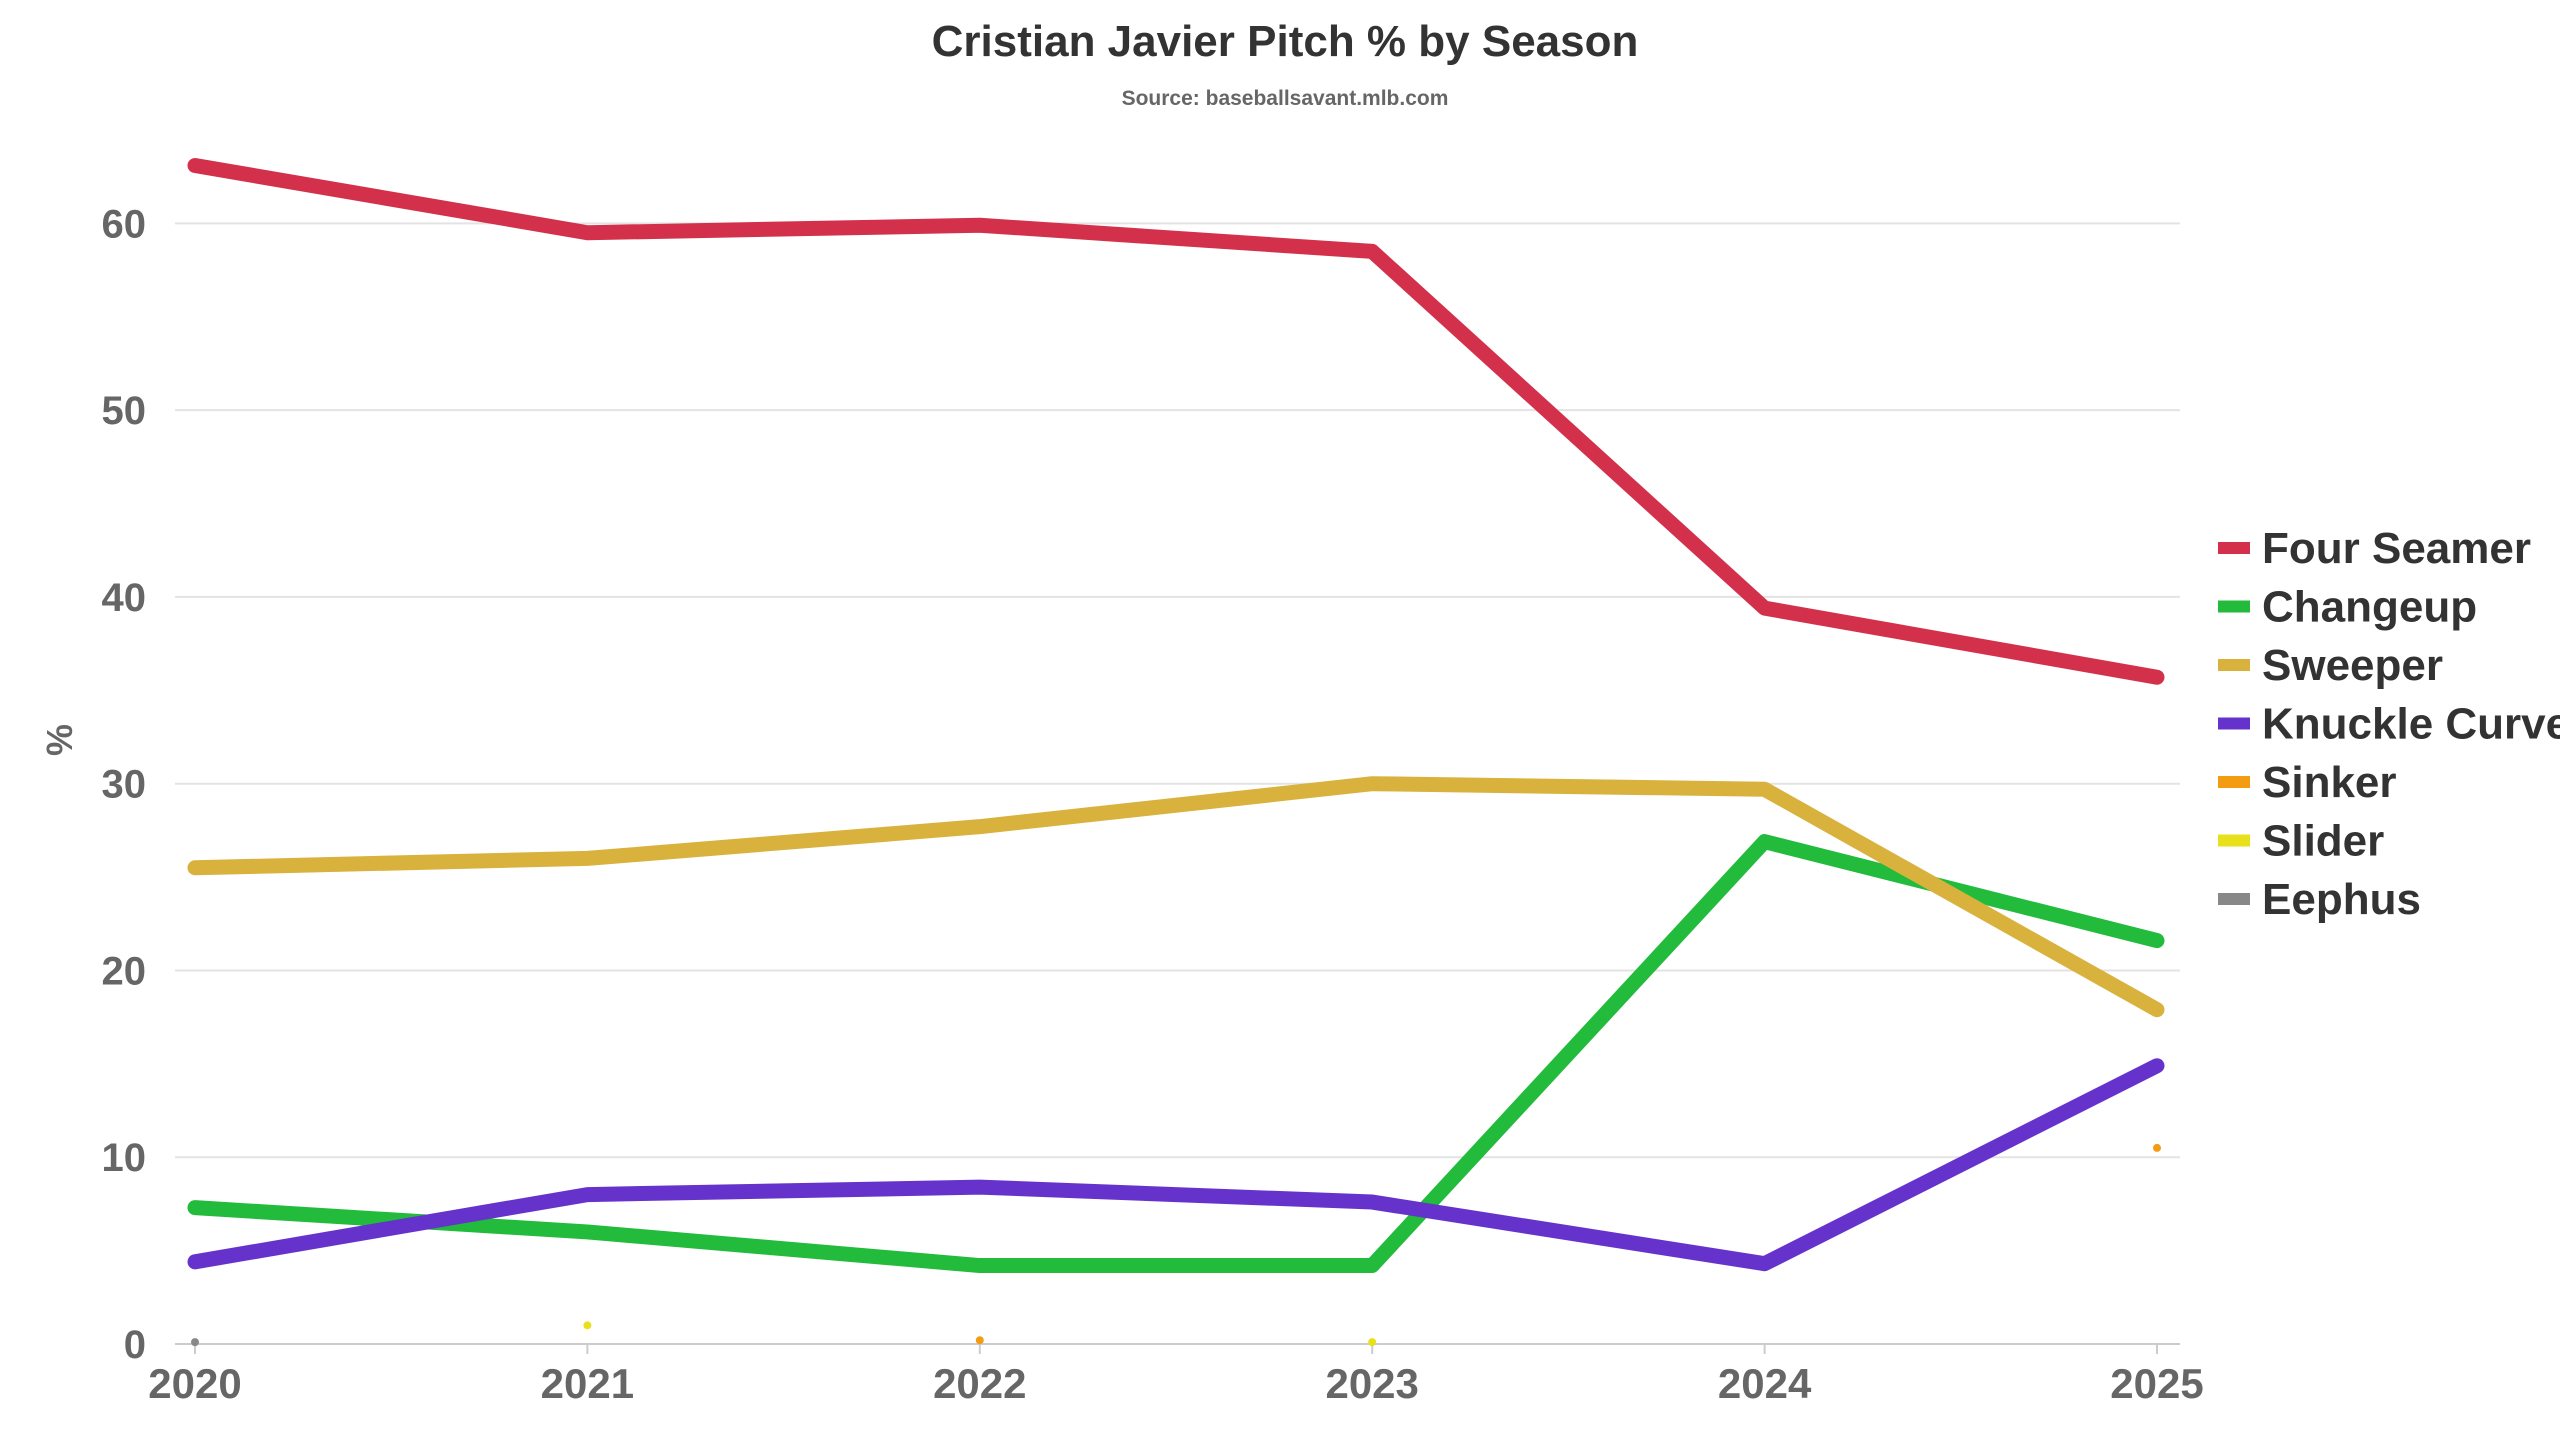  I want to click on legend-label: Slider, so click(2323, 841).